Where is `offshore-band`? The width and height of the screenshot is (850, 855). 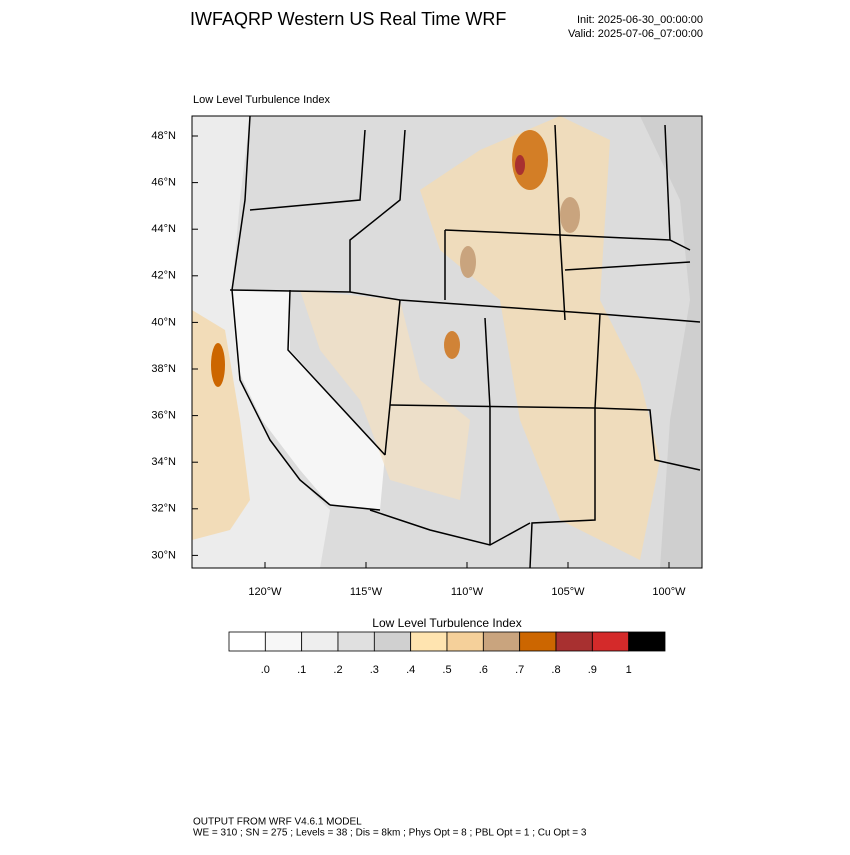
offshore-band is located at coordinates (221, 425).